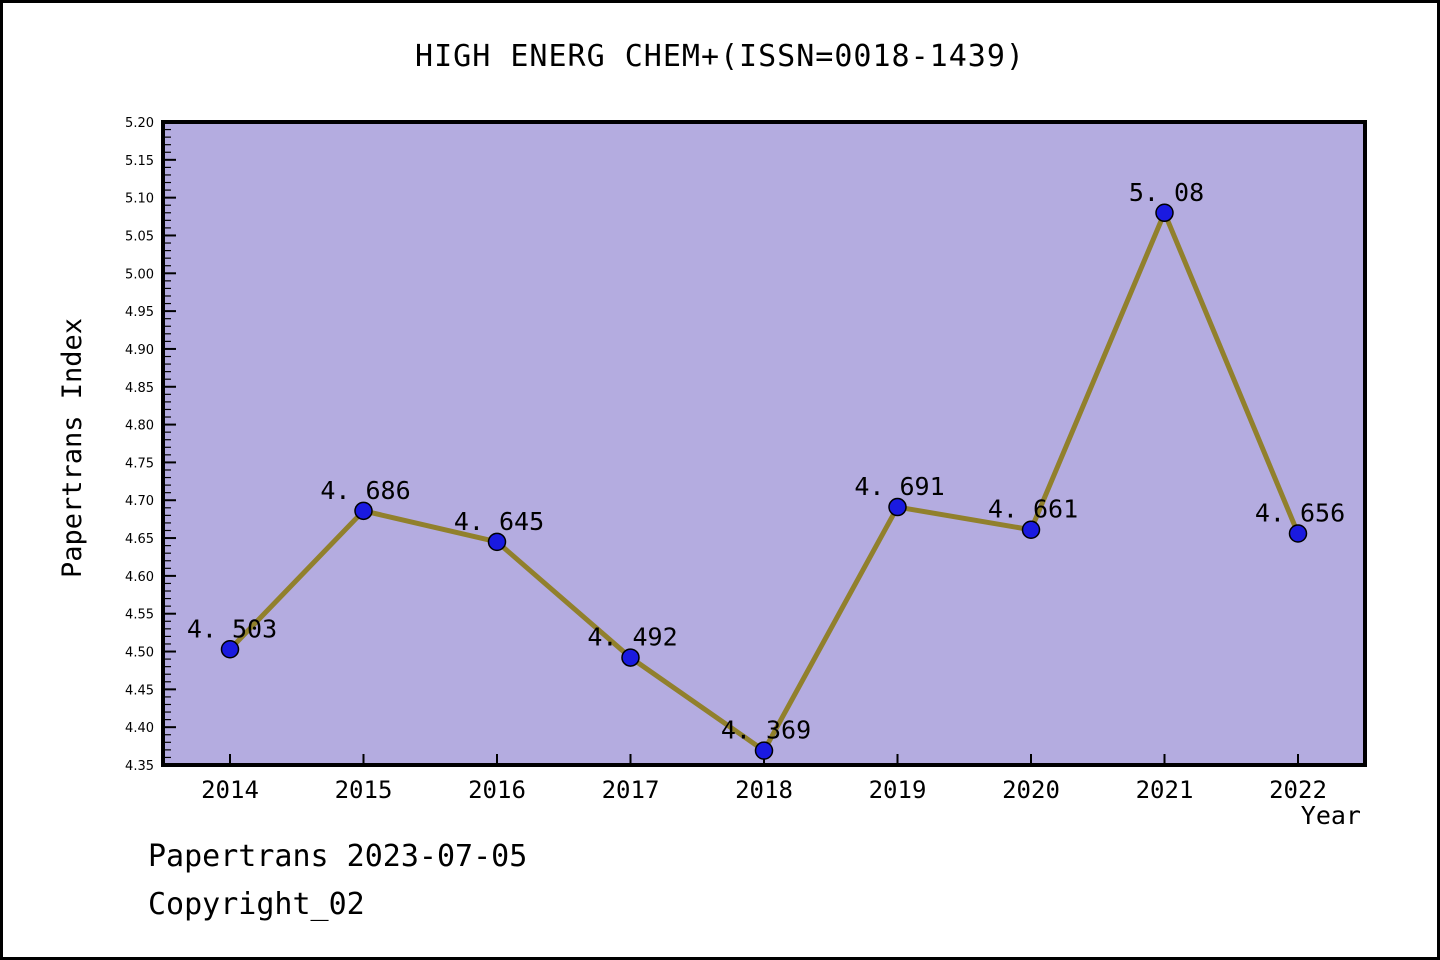 This screenshot has height=960, width=1440. What do you see at coordinates (1166, 192) in the screenshot?
I see `data-point-label: 5. 08` at bounding box center [1166, 192].